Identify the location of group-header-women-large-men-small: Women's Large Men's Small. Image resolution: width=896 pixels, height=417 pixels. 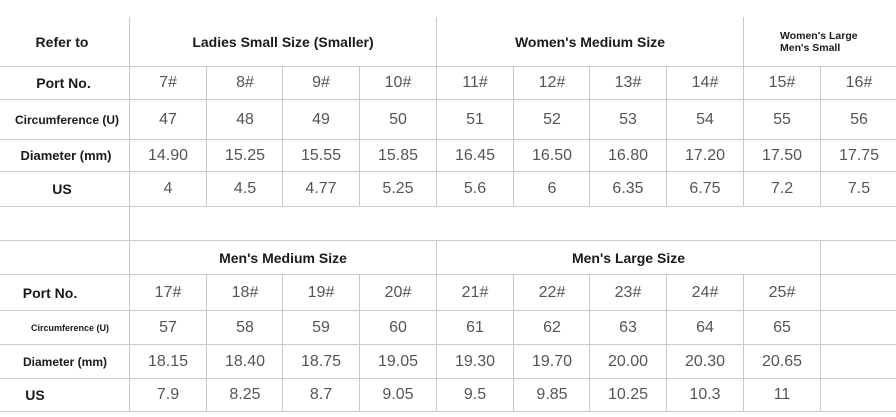
(838, 41).